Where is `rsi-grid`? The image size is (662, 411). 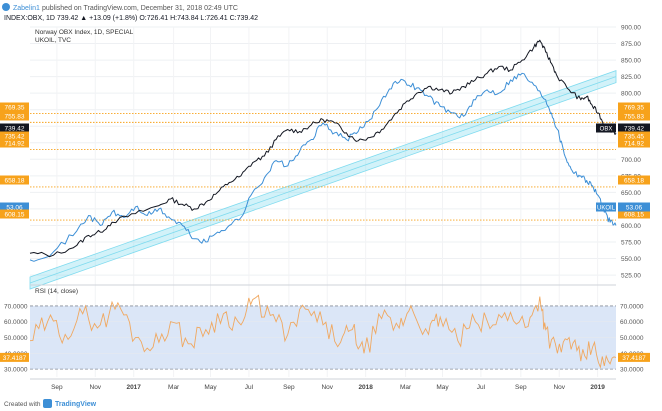
rsi-grid is located at coordinates (323, 337).